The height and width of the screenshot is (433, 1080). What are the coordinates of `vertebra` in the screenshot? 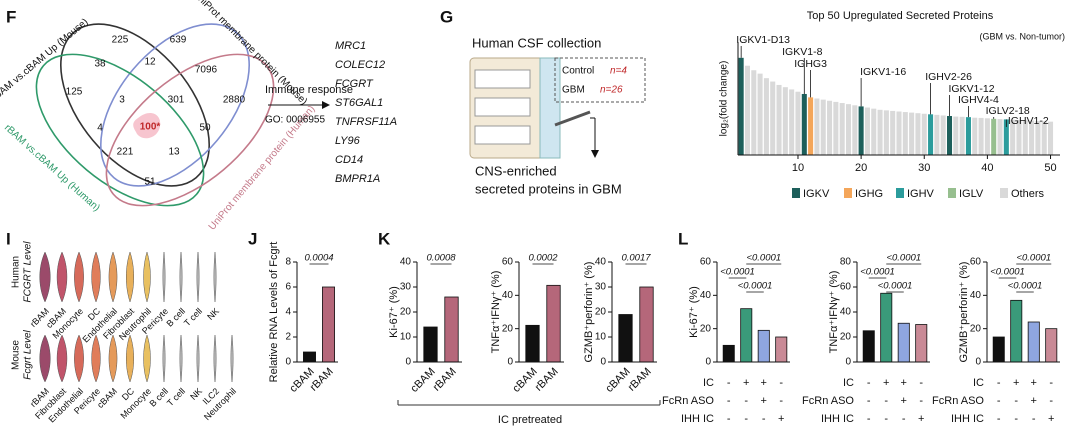 It's located at (502, 79).